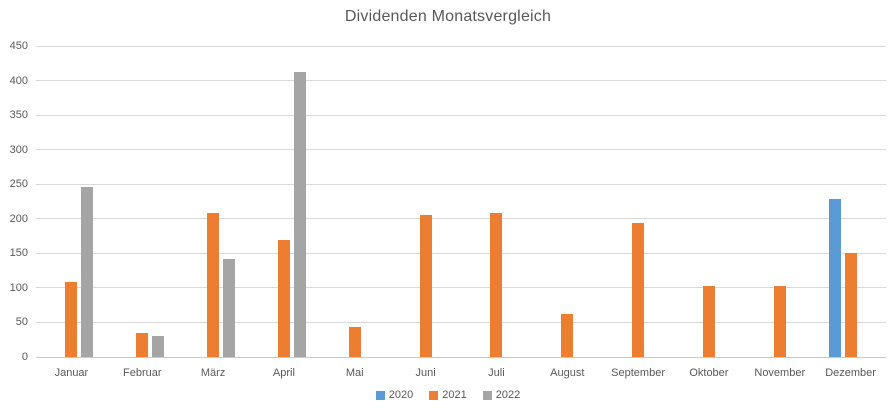  What do you see at coordinates (496, 285) in the screenshot?
I see `bar-2021-juli` at bounding box center [496, 285].